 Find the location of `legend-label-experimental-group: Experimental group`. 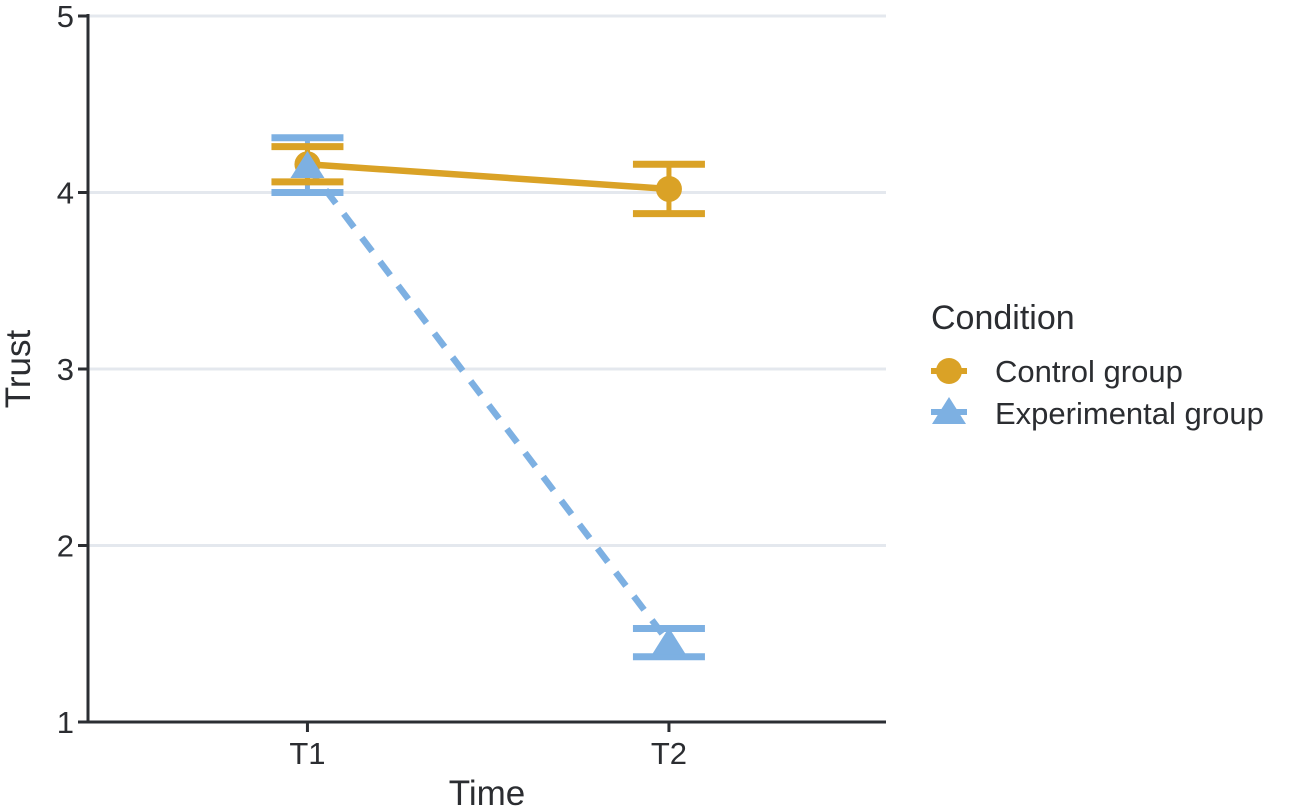

legend-label-experimental-group: Experimental group is located at coordinates (1129, 413).